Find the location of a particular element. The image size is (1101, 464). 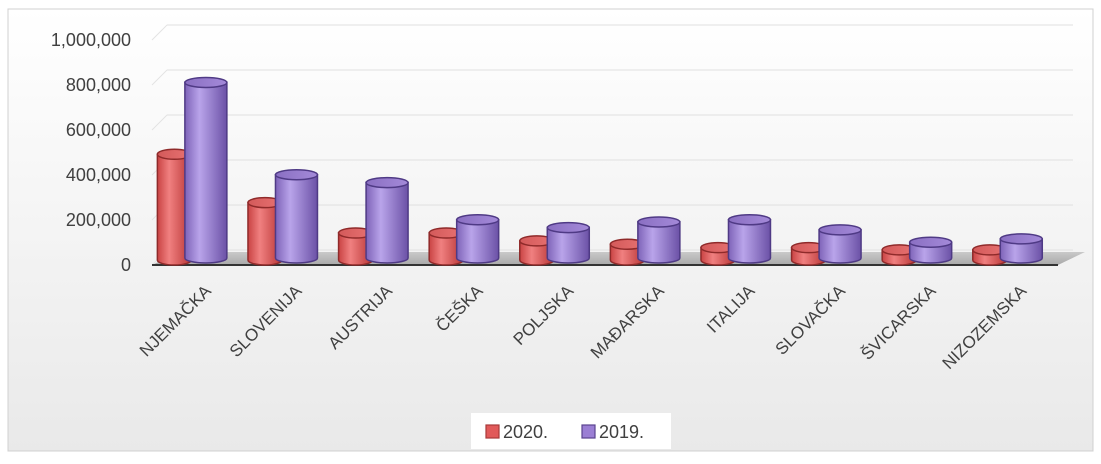

y-tick-label: 0 is located at coordinates (126, 265).